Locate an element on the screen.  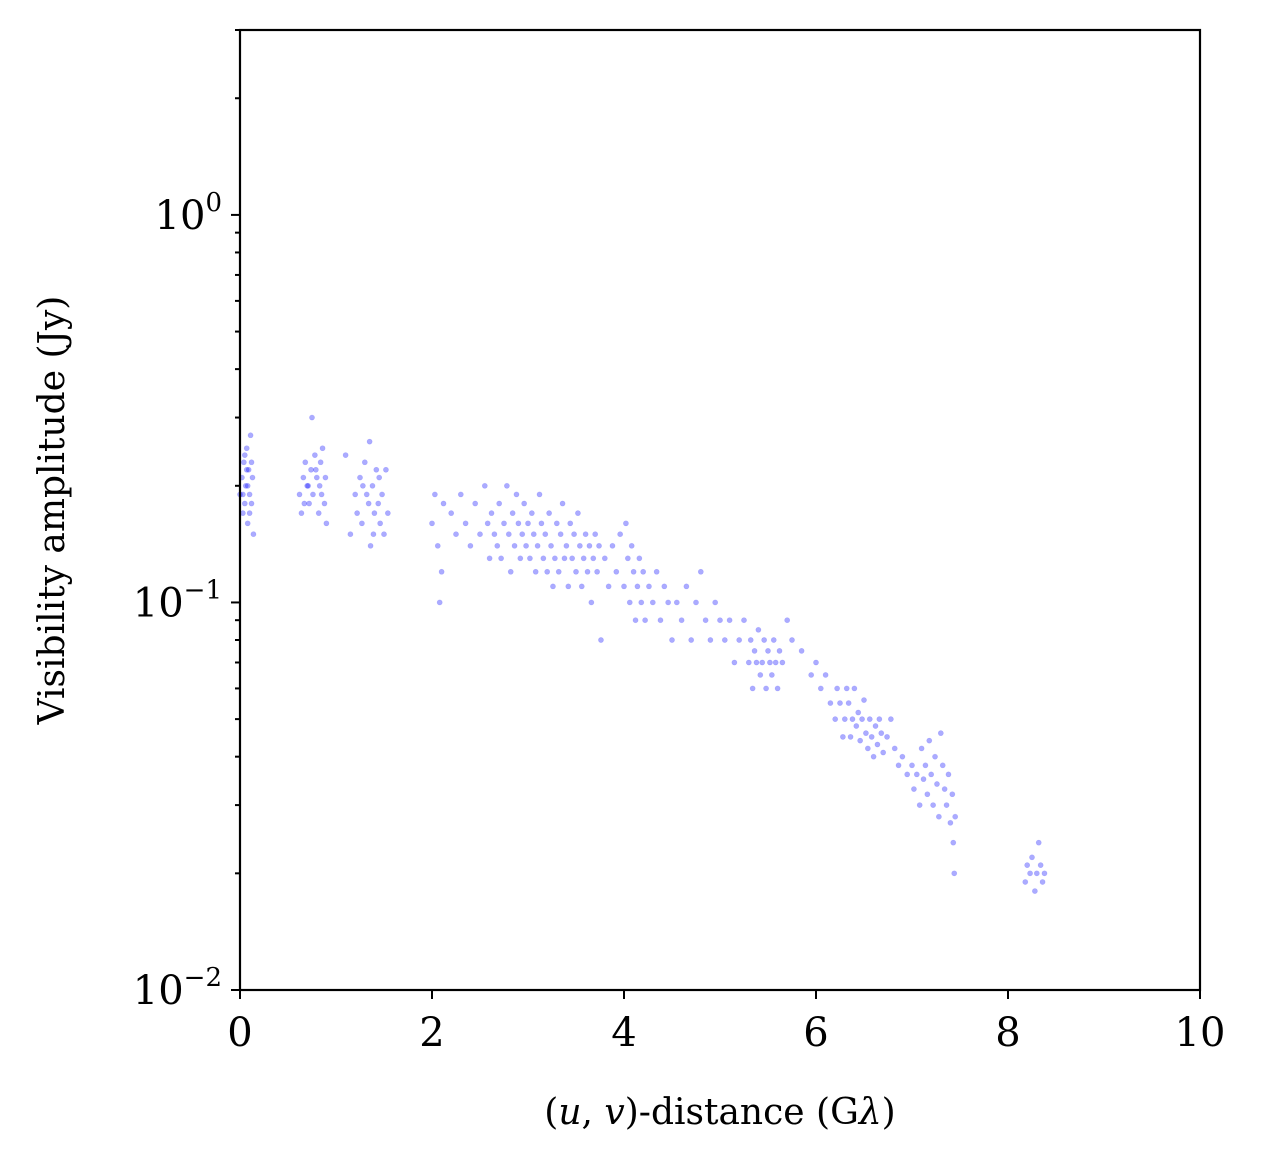
x-tick-label-0: 0 is located at coordinates (239, 1033).